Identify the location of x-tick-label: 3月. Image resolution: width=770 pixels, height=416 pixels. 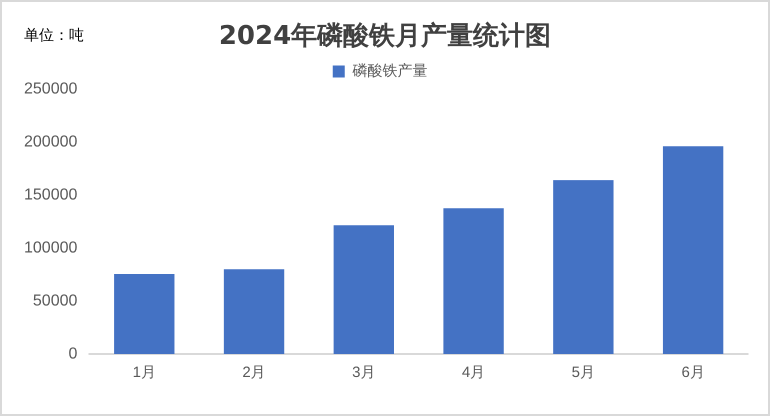
(364, 373).